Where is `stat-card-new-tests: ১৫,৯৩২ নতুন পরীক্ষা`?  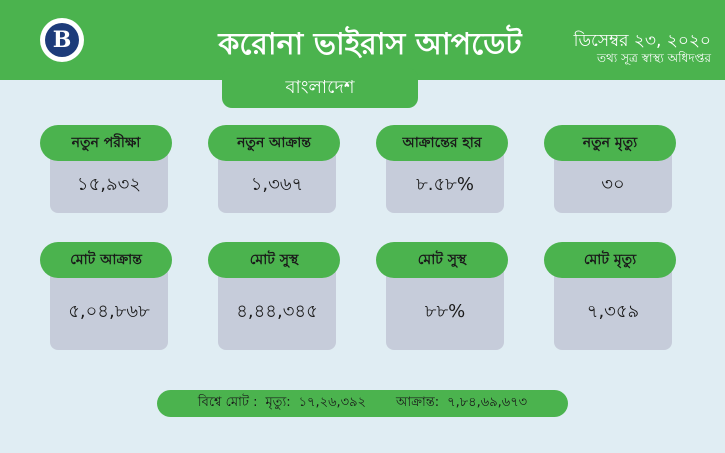 stat-card-new-tests: ১৫,৯৩২ নতুন পরীক্ষা is located at coordinates (106, 170).